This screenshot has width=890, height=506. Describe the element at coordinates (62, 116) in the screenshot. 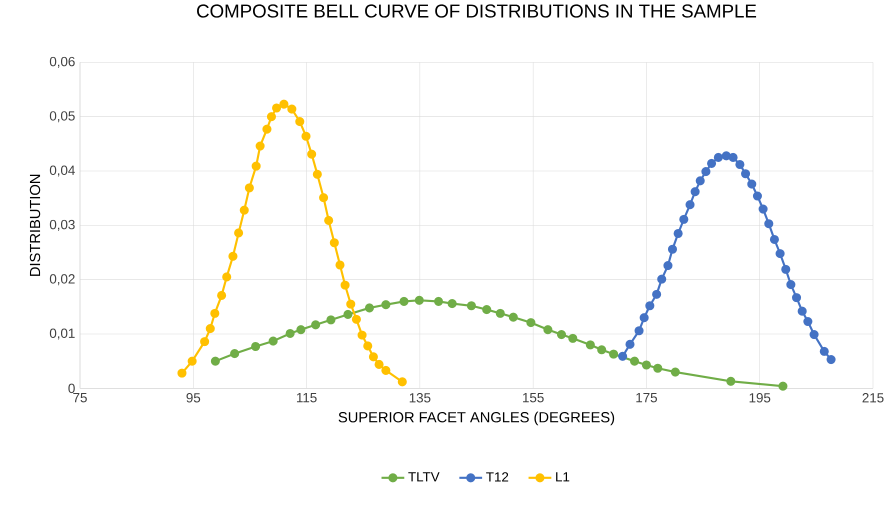

I see `y-tick-label: 0,05` at that location.